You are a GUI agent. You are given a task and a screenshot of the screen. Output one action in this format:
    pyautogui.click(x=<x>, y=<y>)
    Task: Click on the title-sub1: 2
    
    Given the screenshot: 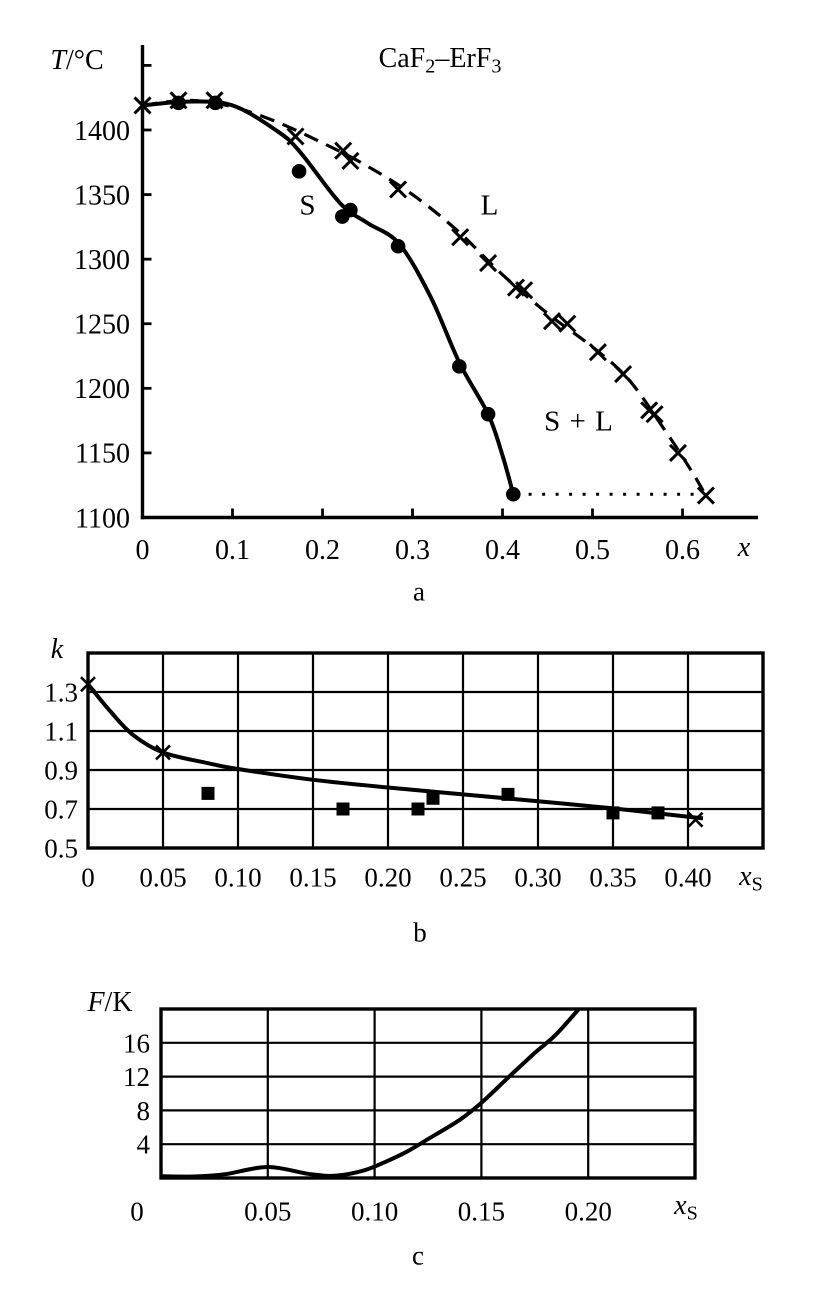 What is the action you would take?
    pyautogui.click(x=430, y=66)
    